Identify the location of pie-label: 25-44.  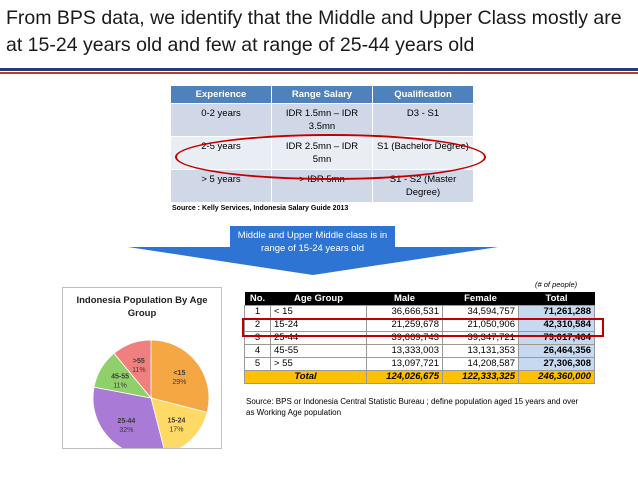
(126, 421).